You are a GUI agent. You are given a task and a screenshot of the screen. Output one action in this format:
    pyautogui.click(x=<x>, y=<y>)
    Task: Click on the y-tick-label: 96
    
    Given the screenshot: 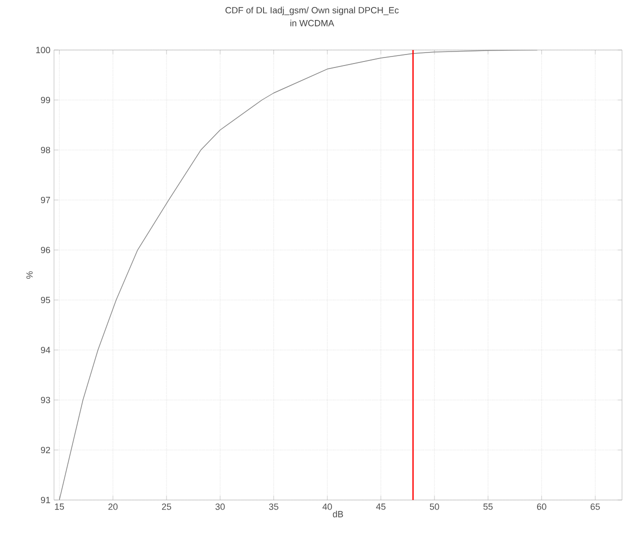 What is the action you would take?
    pyautogui.click(x=45, y=250)
    